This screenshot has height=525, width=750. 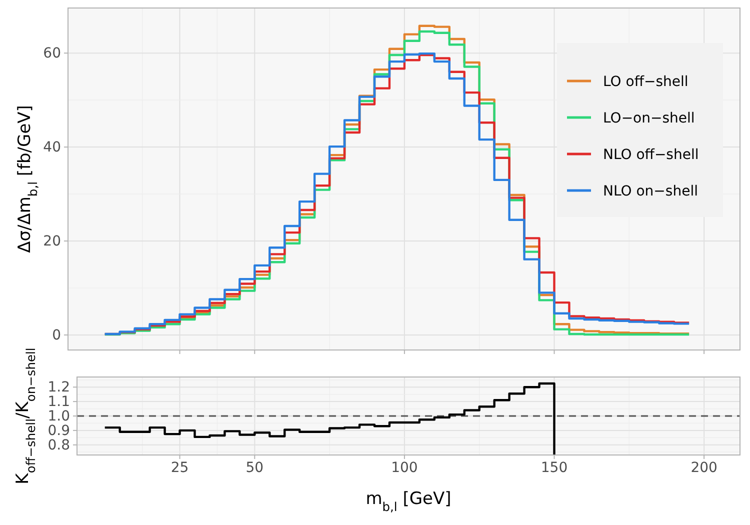 I want to click on legend-label: LO off−shell, so click(x=645, y=82).